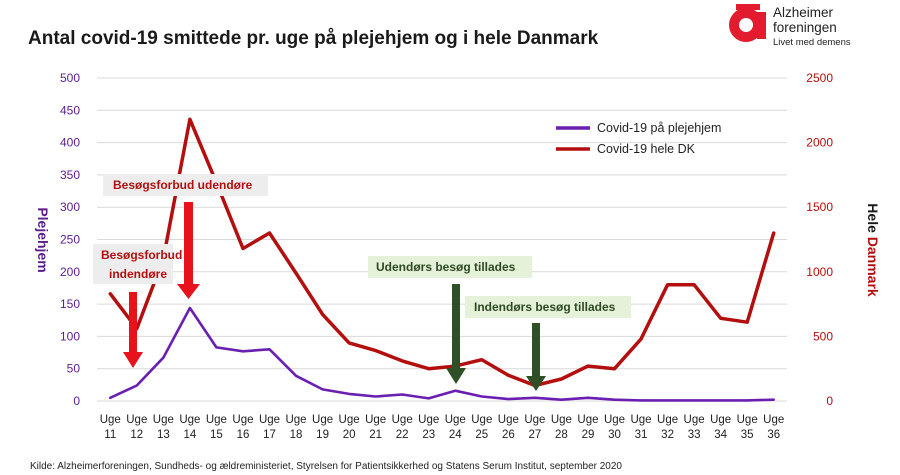 The image size is (900, 475). What do you see at coordinates (873, 219) in the screenshot?
I see `right-axis-label-part1: Hele` at bounding box center [873, 219].